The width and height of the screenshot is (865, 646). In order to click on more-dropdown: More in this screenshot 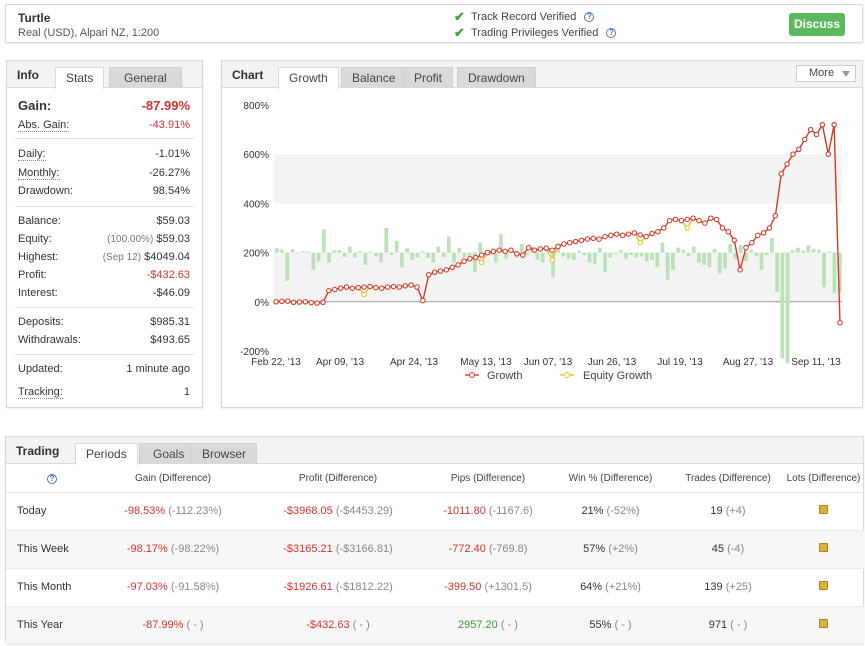, I will do `click(826, 73)`.